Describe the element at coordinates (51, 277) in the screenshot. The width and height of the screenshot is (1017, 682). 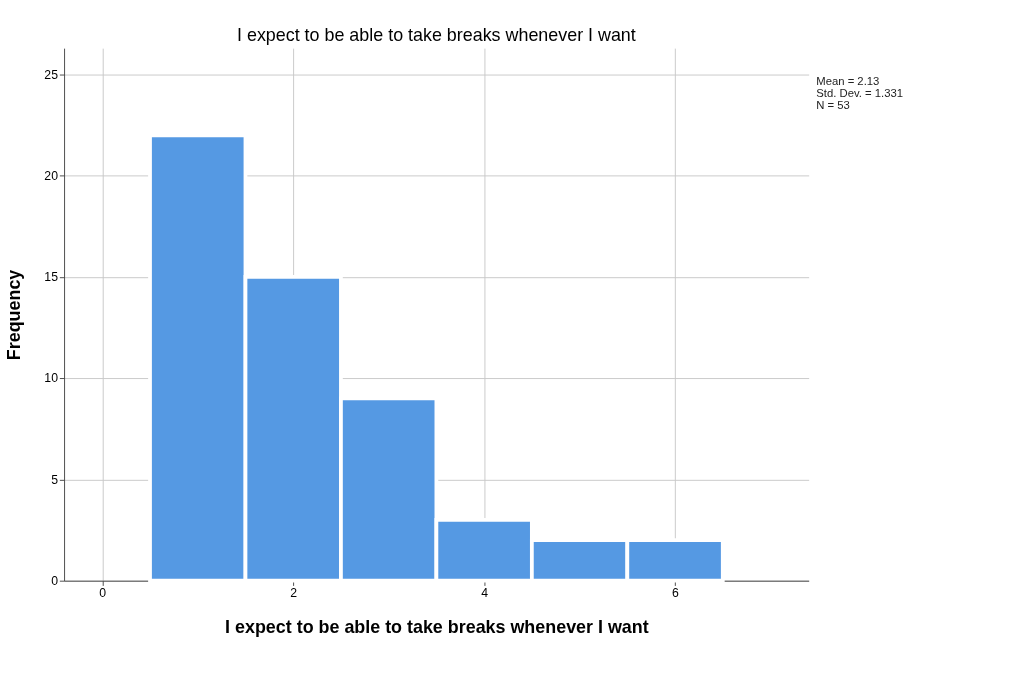
I see `y-tick-label: 15` at that location.